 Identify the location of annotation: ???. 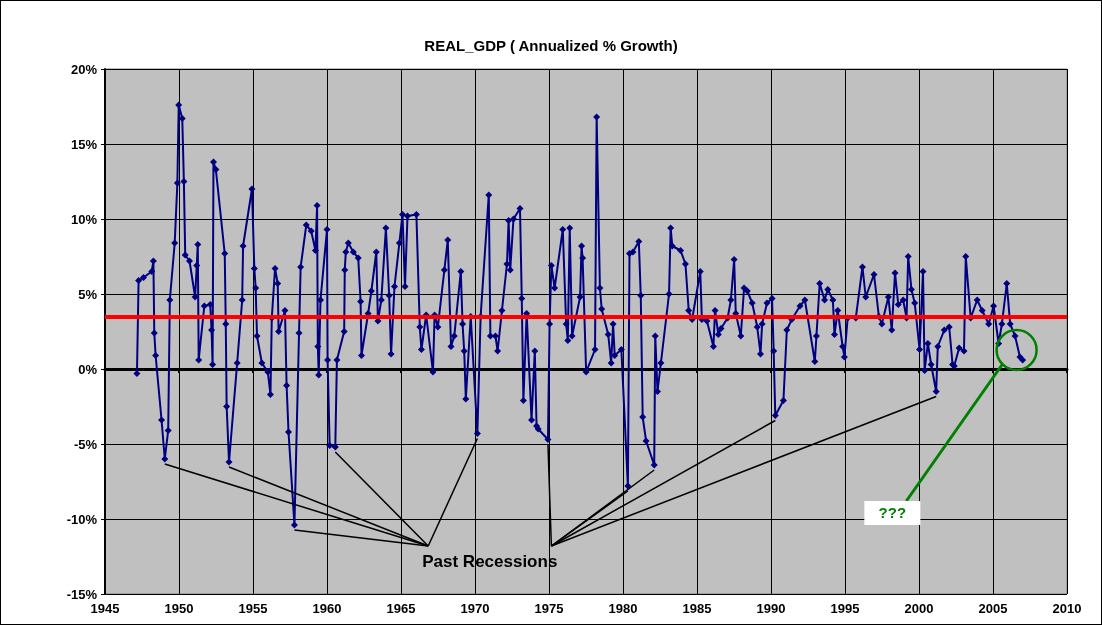
(892, 512).